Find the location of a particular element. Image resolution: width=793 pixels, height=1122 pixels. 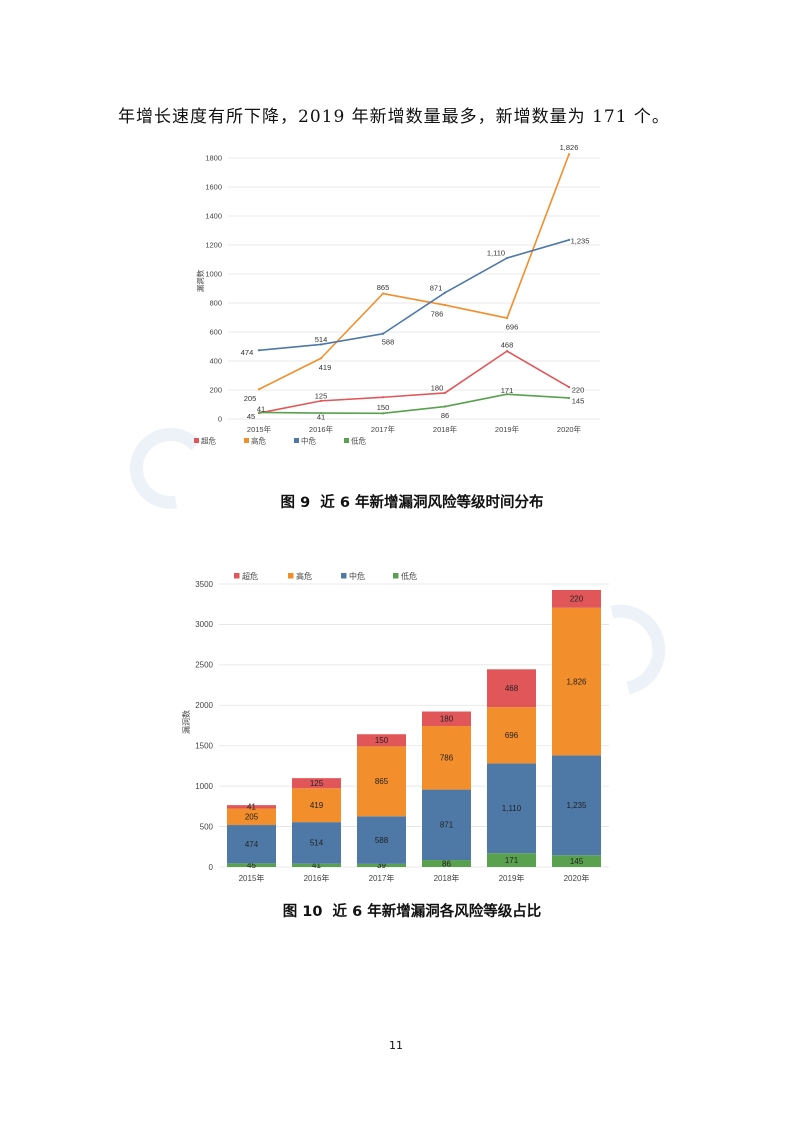

data-label-critical: 41 is located at coordinates (261, 409).